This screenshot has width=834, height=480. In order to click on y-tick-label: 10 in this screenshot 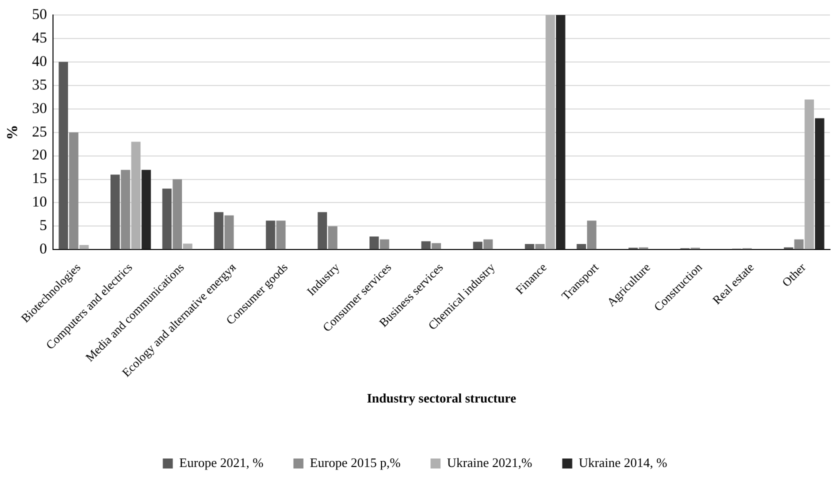, I will do `click(39, 202)`.